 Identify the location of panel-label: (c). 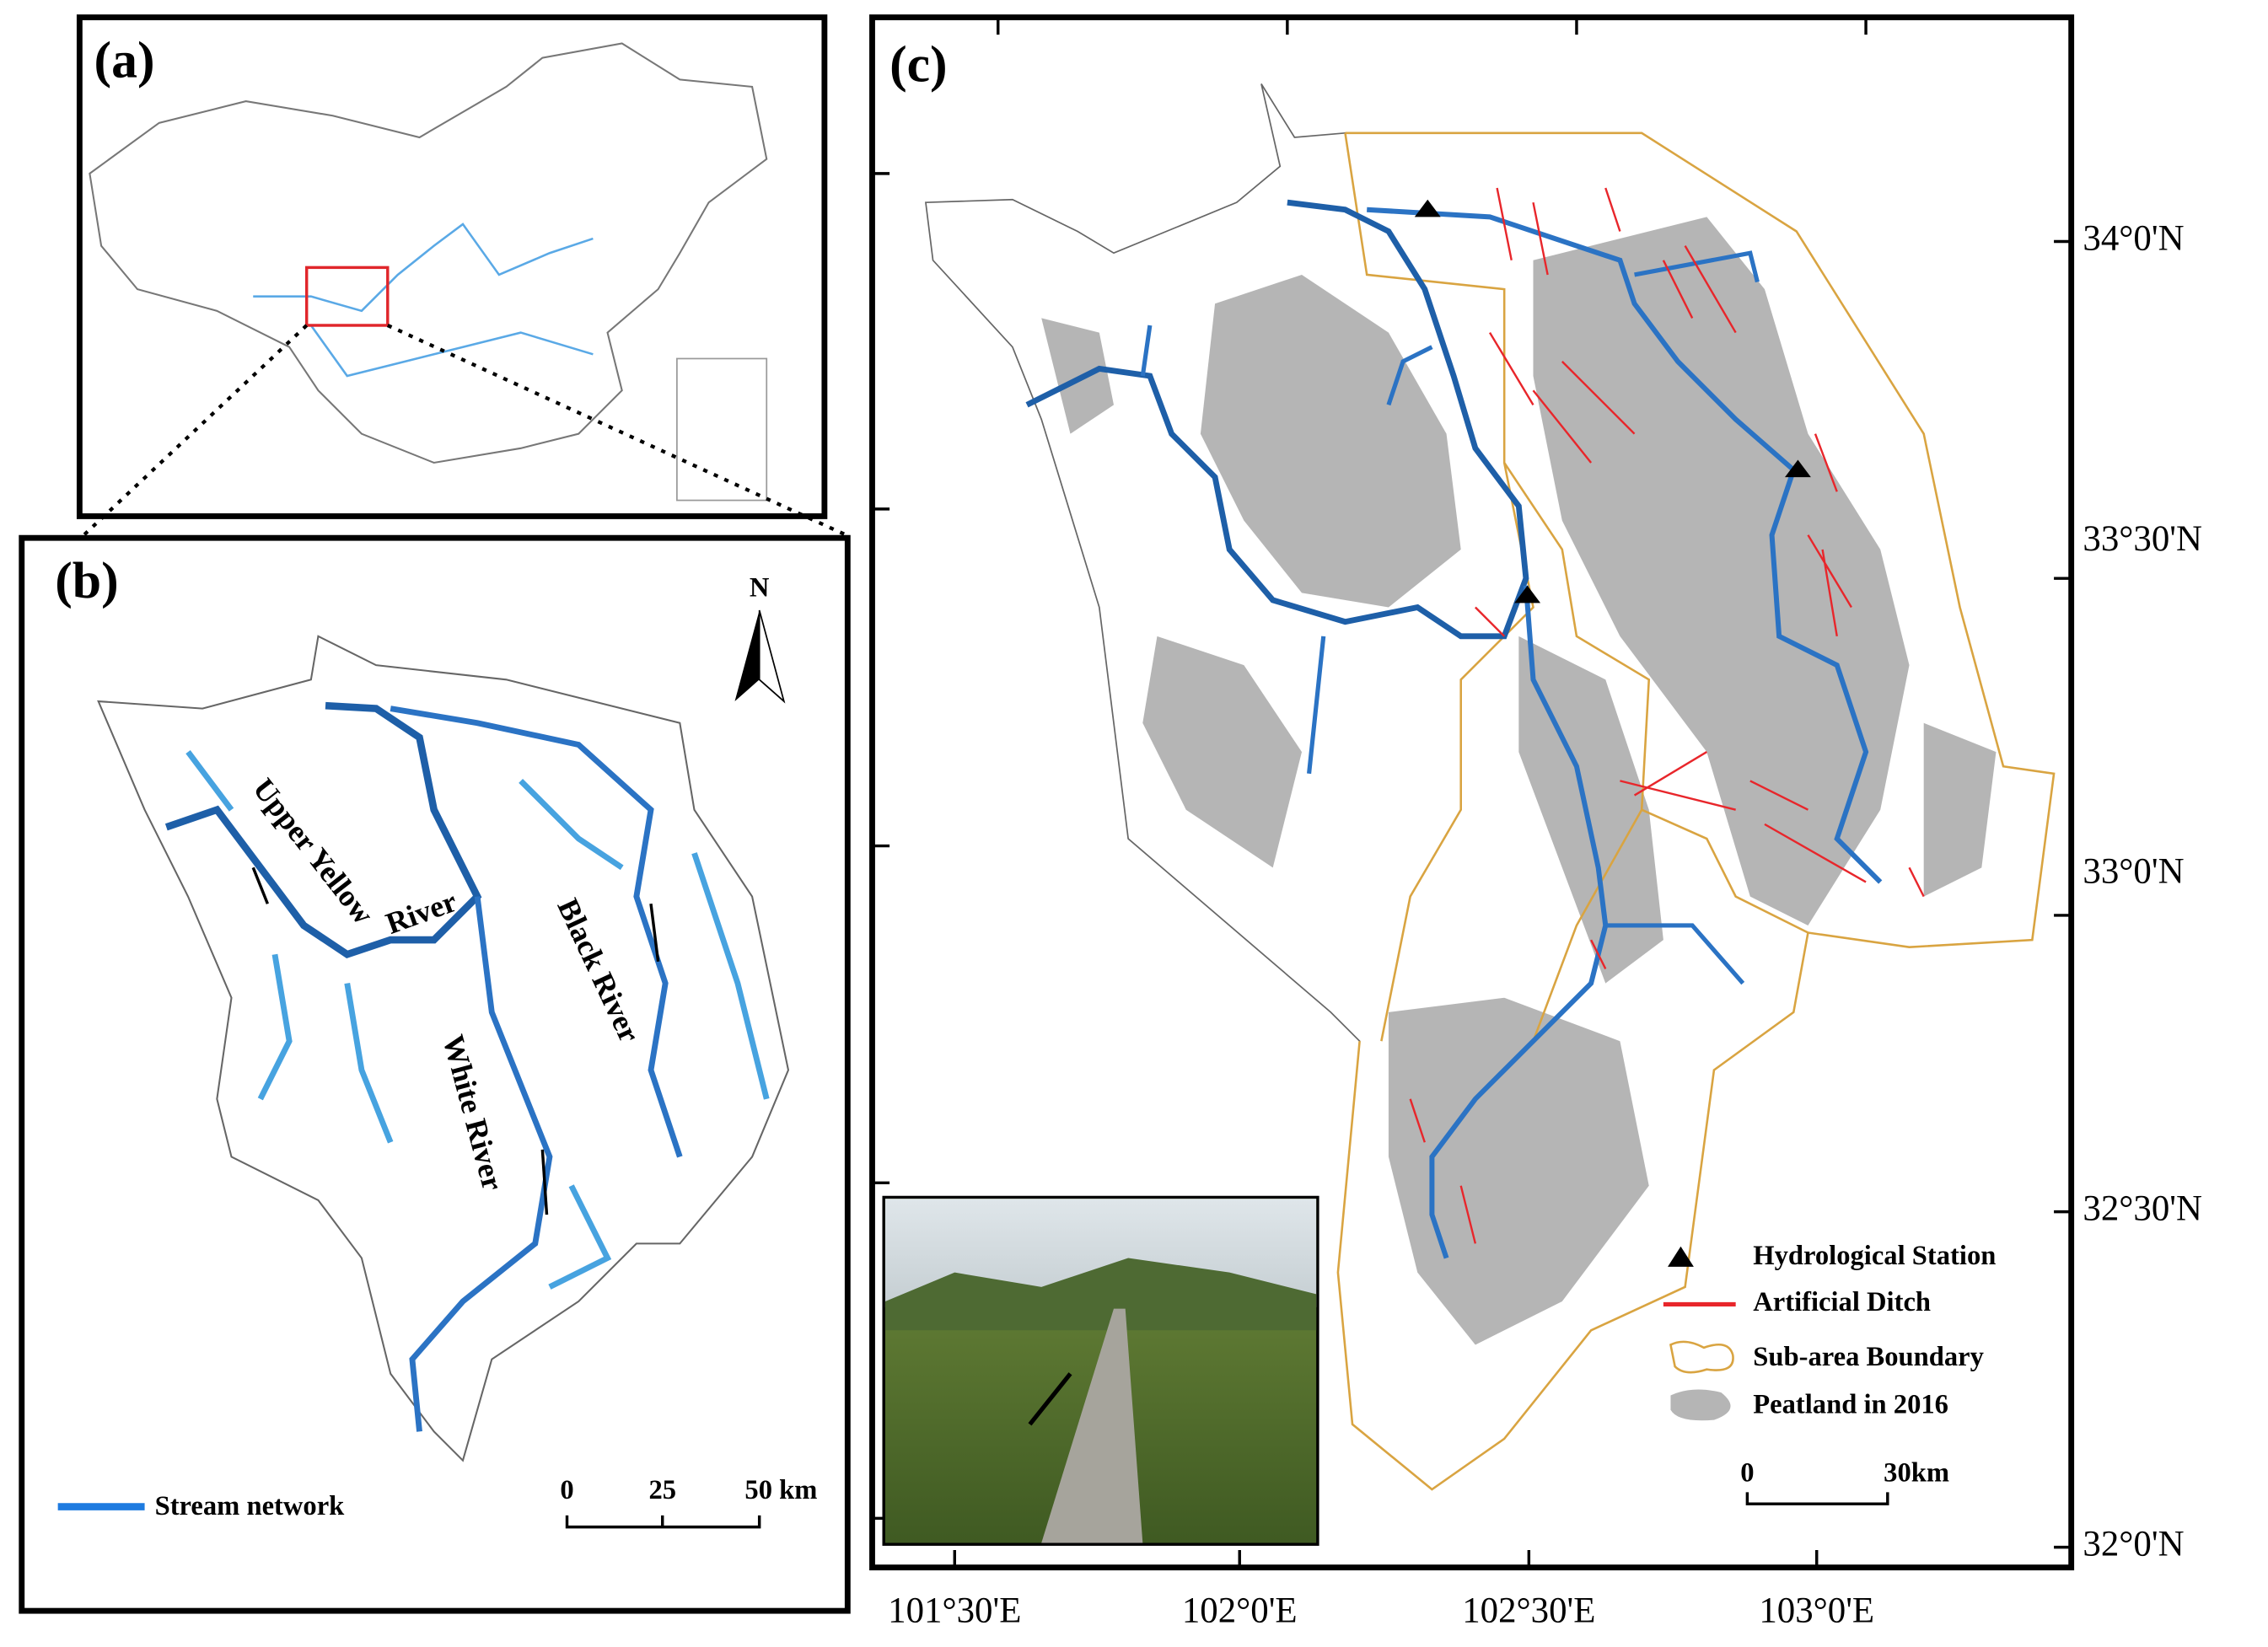
(918, 65).